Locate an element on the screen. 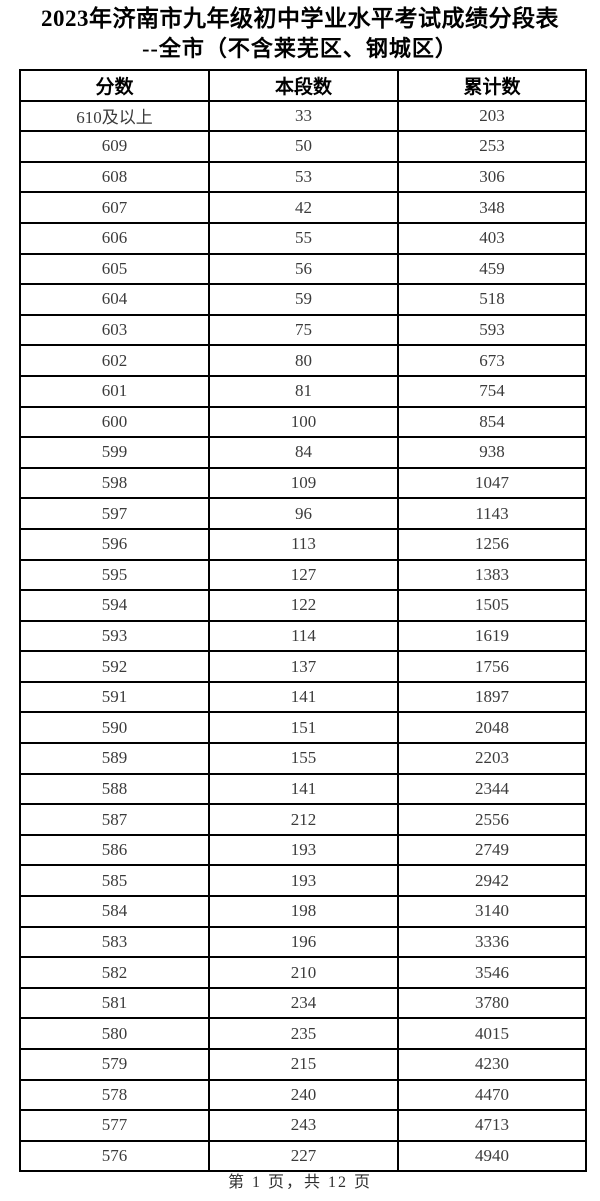 The height and width of the screenshot is (1201, 600). table-cell-score: 607 is located at coordinates (114, 207).